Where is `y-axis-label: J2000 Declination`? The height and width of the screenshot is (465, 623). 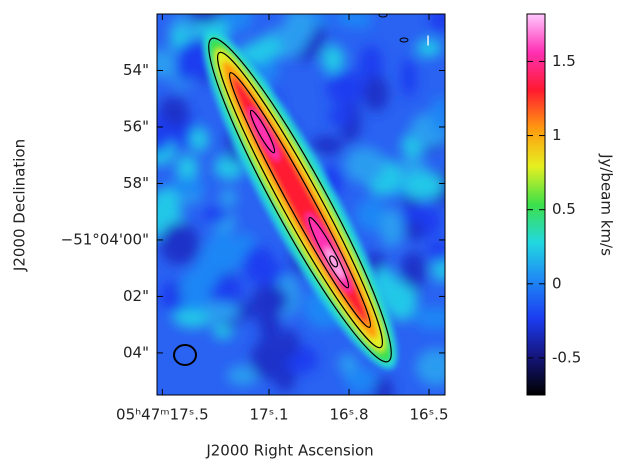 y-axis-label: J2000 Declination is located at coordinates (20, 205).